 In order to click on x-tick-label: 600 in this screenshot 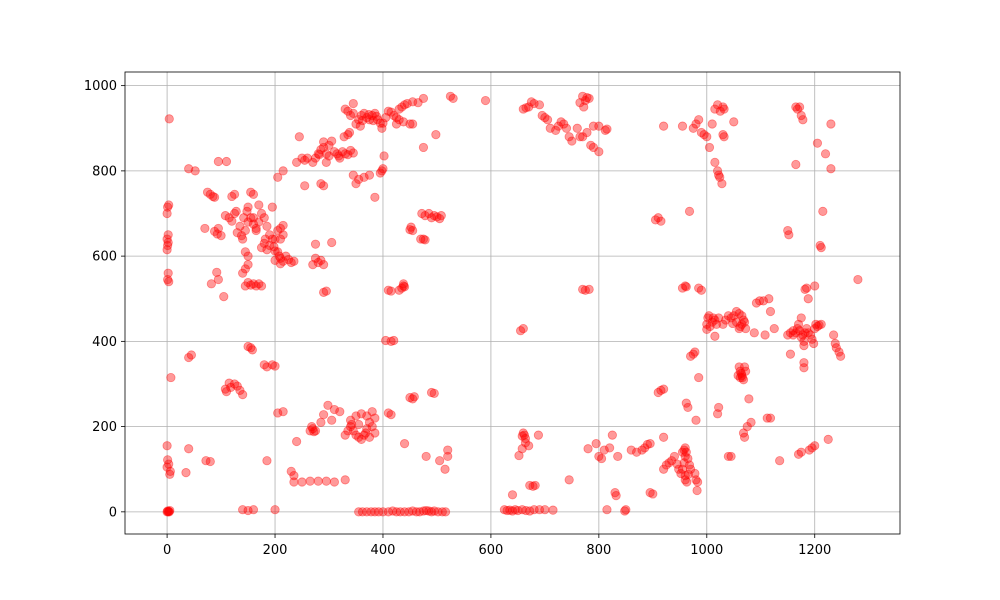, I will do `click(490, 550)`.